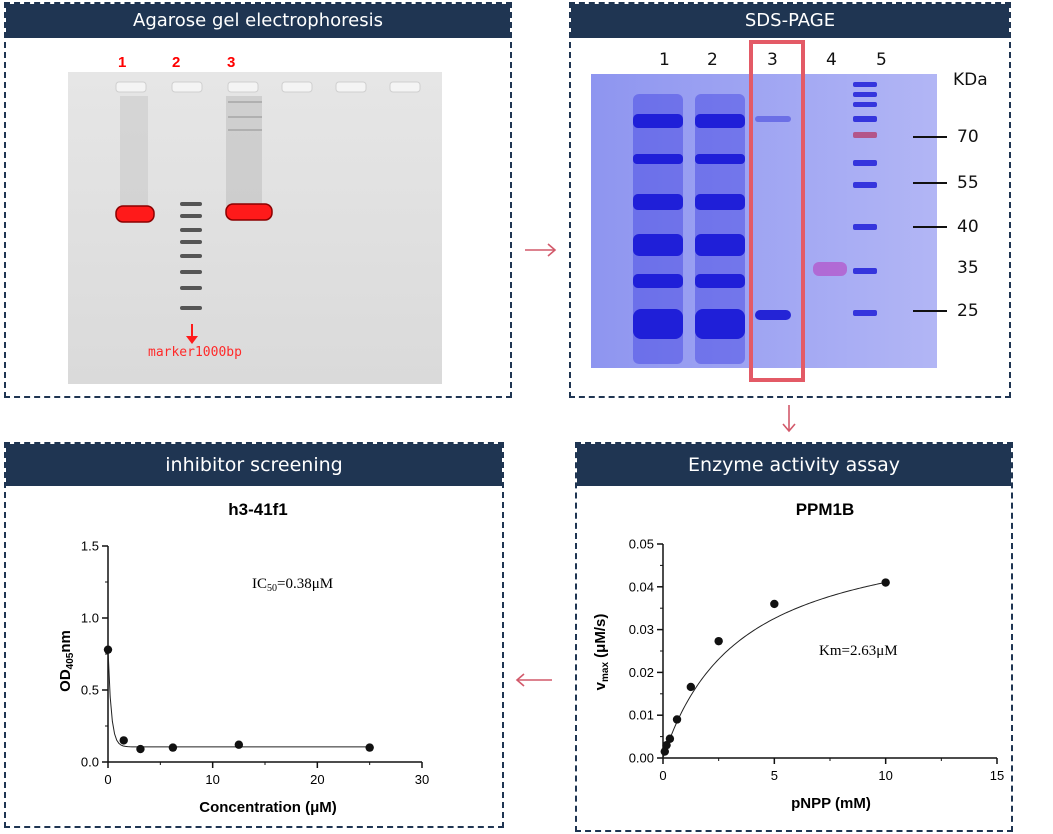 The width and height of the screenshot is (1053, 834). I want to click on sds-marker-55: 55, so click(968, 183).